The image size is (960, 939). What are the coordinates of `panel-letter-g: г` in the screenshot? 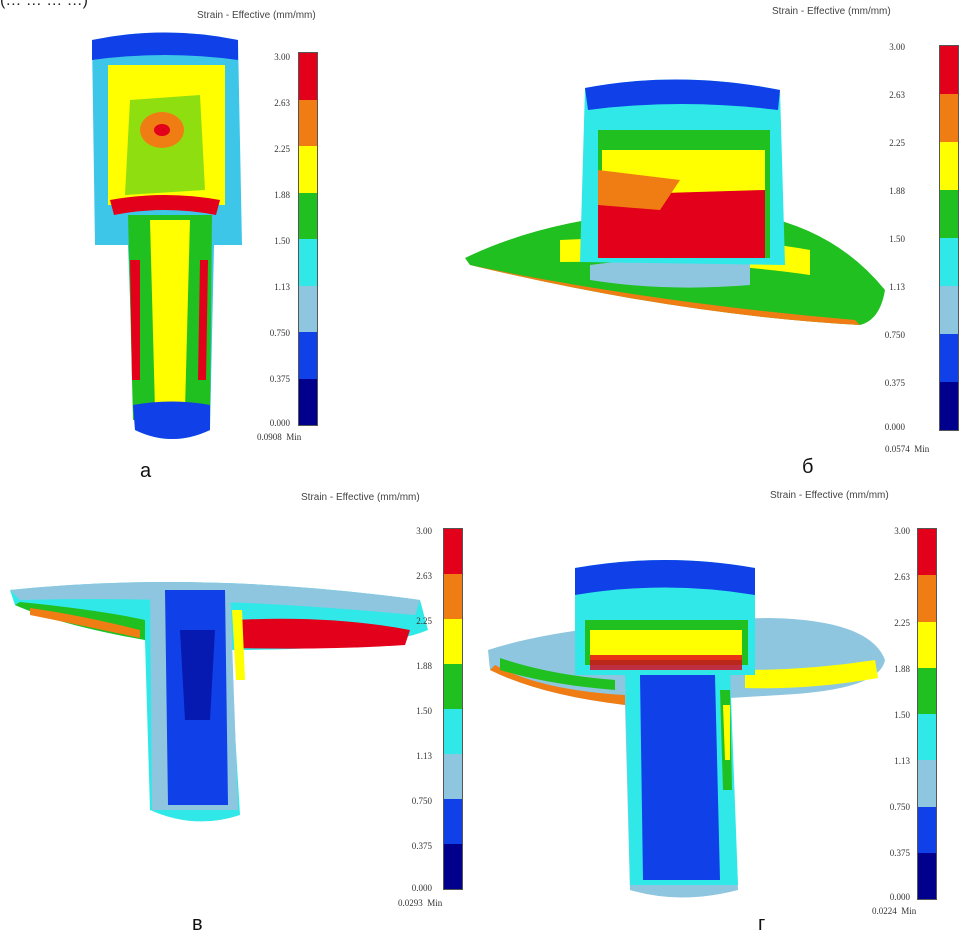 It's located at (761, 924).